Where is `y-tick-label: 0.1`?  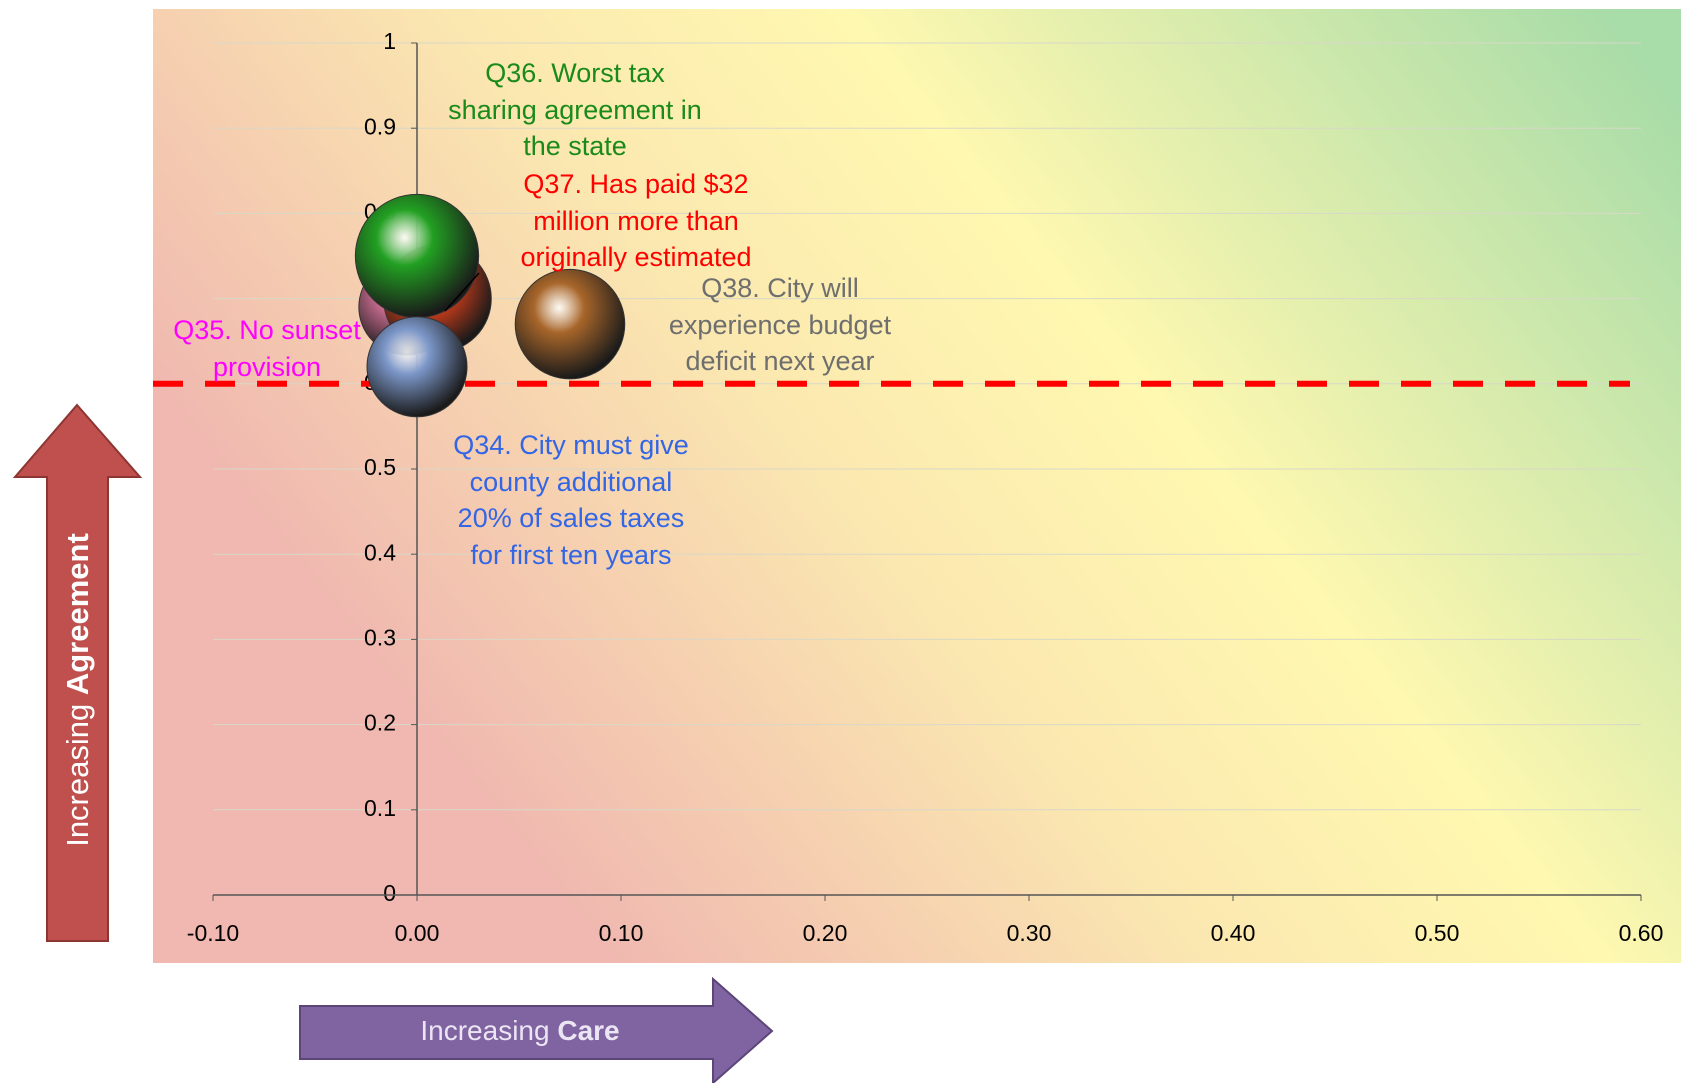 y-tick-label: 0.1 is located at coordinates (380, 808).